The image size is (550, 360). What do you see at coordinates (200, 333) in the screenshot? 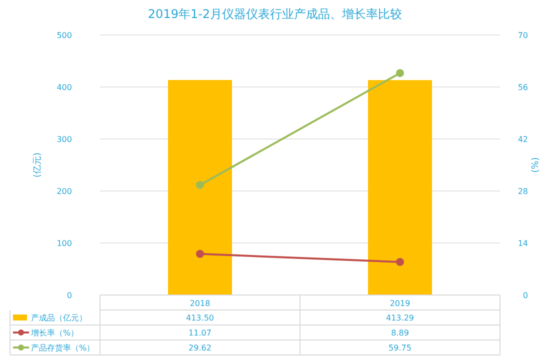
I see `data-label: 11.07` at bounding box center [200, 333].